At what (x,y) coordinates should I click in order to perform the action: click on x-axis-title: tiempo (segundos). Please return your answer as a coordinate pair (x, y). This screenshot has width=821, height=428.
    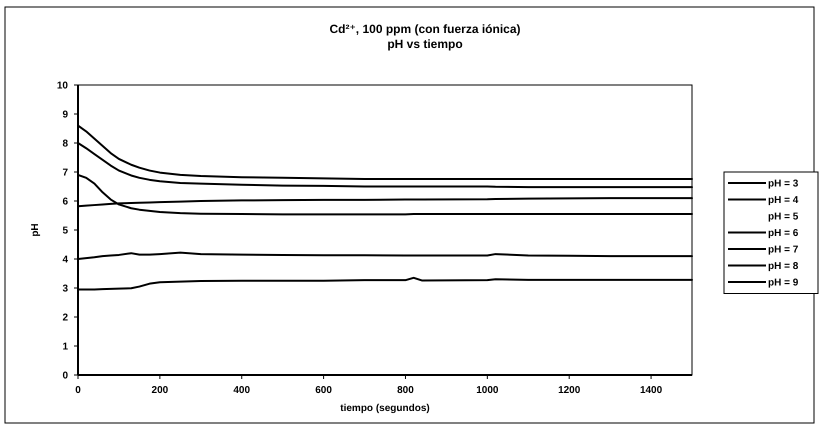
    Looking at the image, I should click on (385, 408).